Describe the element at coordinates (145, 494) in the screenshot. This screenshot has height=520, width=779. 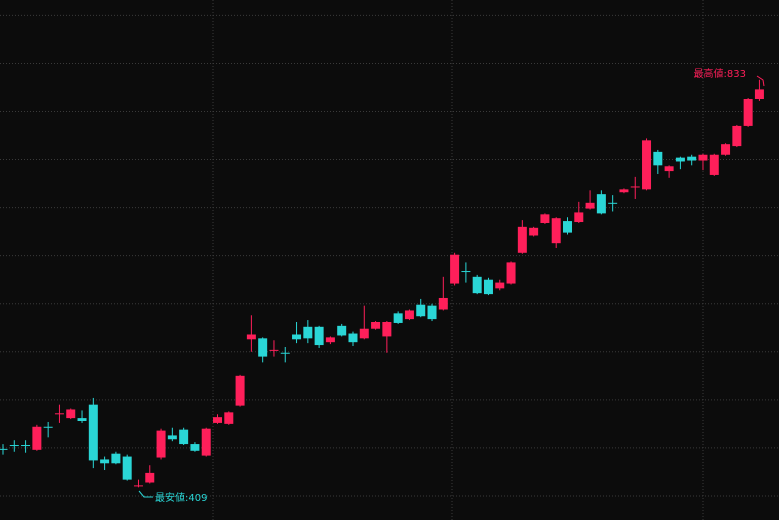
I see `low-arrow` at that location.